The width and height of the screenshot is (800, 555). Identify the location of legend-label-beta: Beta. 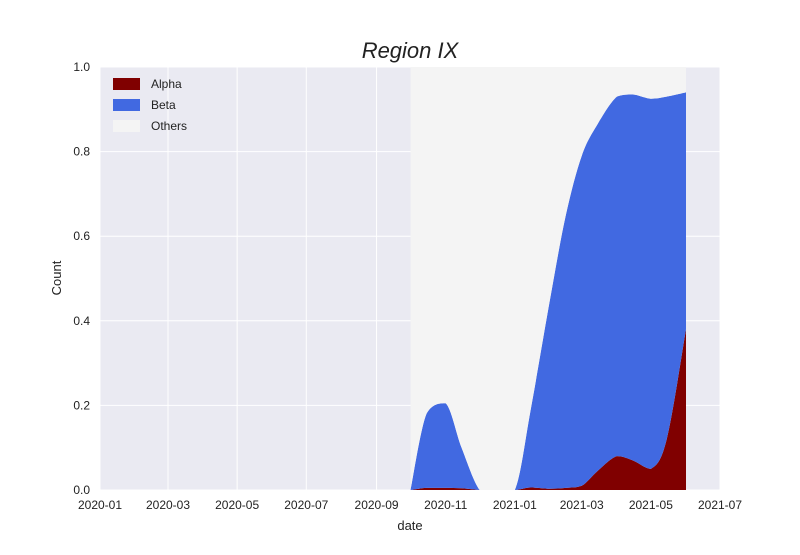
(163, 105).